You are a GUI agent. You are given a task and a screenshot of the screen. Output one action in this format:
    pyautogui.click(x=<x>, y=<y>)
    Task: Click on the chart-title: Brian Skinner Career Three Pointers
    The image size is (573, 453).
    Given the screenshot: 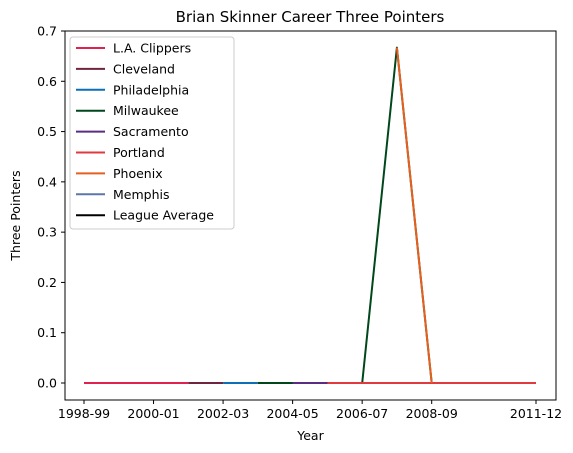 What is the action you would take?
    pyautogui.click(x=310, y=17)
    